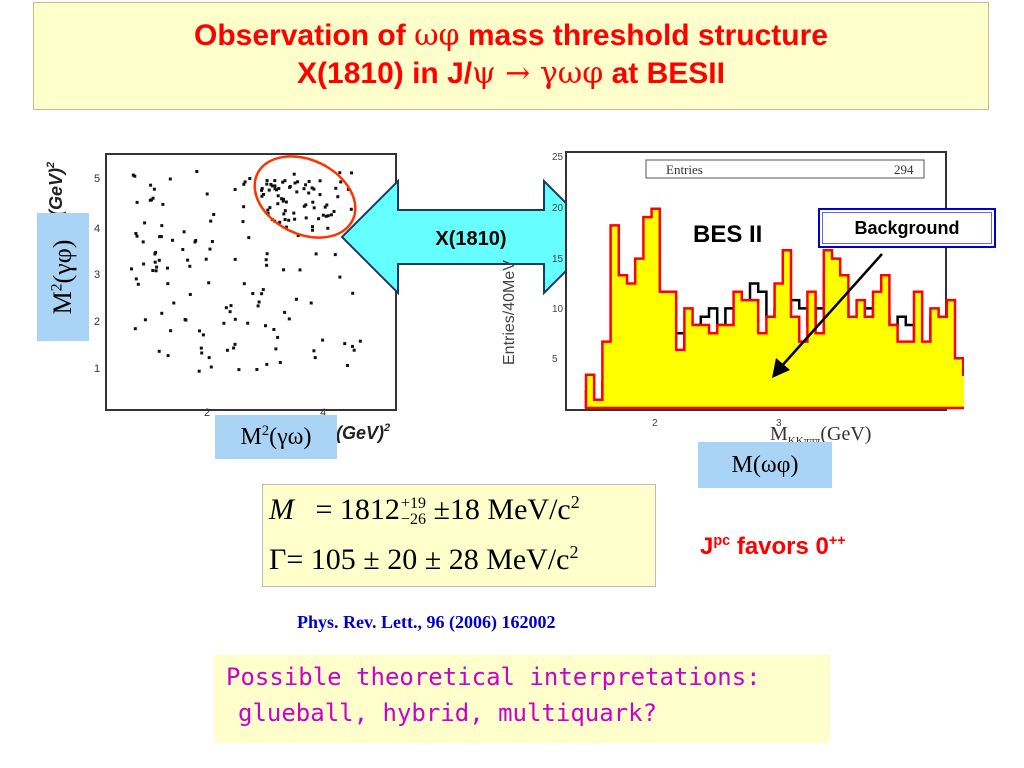 The width and height of the screenshot is (1024, 768). What do you see at coordinates (62, 277) in the screenshot?
I see `y-axis-label-text: M2(γφ)` at bounding box center [62, 277].